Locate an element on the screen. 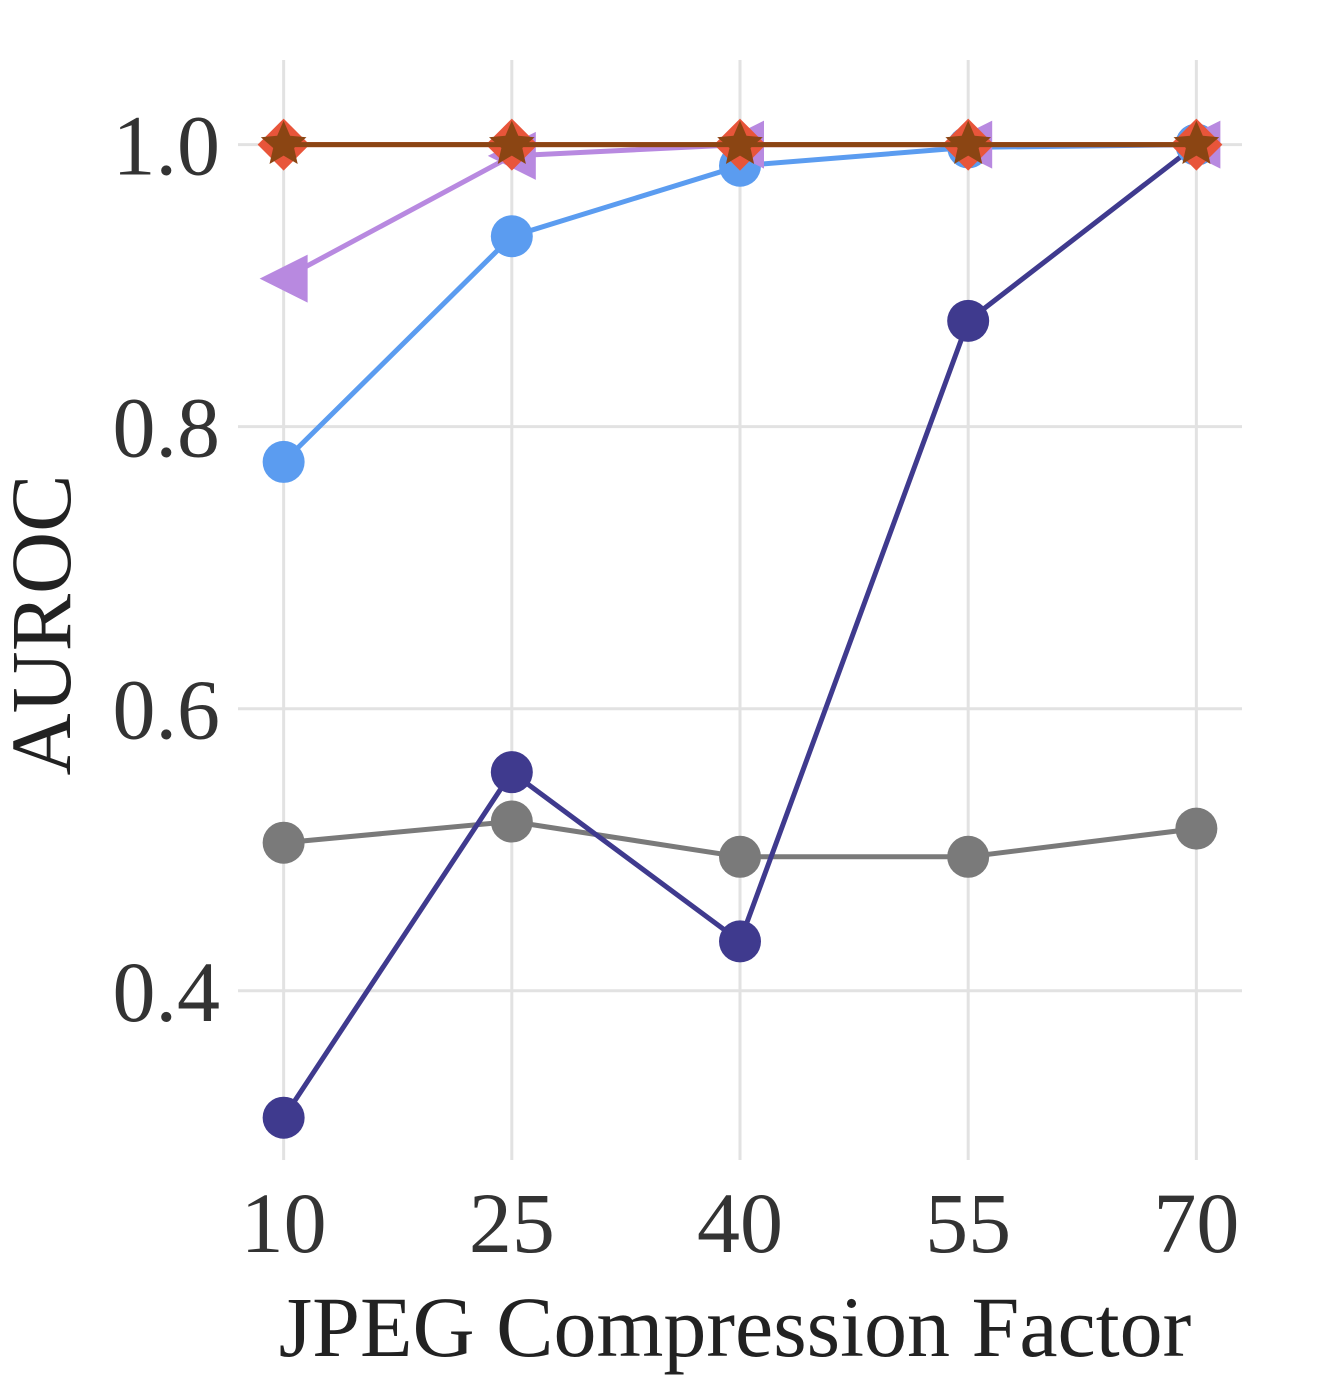 Image resolution: width=1320 pixels, height=1392 pixels. y-tick-label: 0.6 is located at coordinates (167, 710).